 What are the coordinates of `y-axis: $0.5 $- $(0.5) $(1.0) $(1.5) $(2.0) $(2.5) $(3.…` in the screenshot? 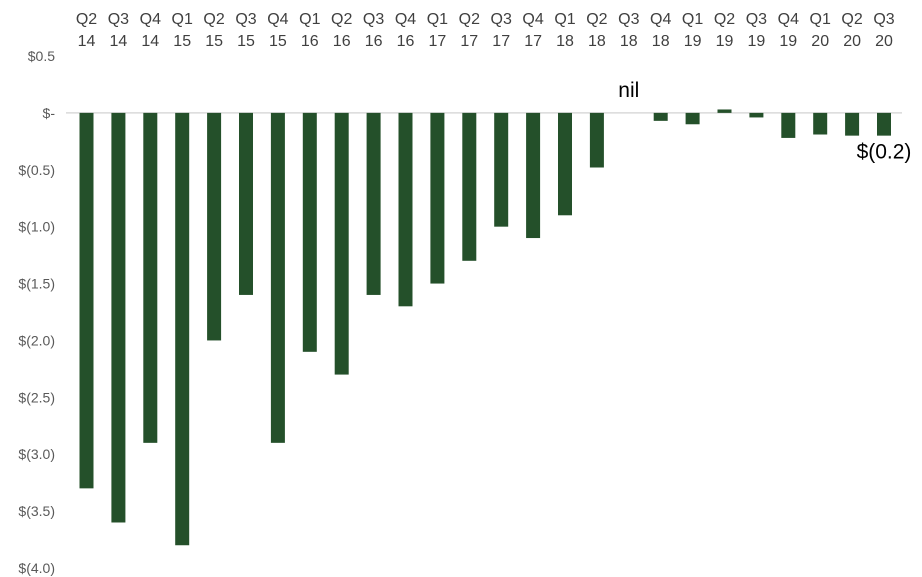 It's located at (36, 312).